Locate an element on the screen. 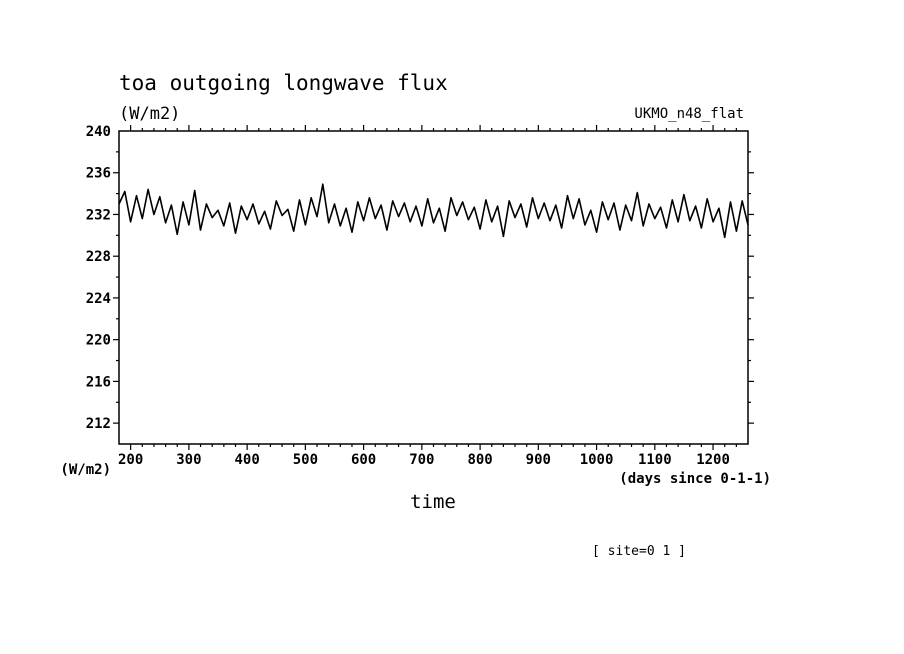  x-tick-label: 1100 is located at coordinates (655, 460).